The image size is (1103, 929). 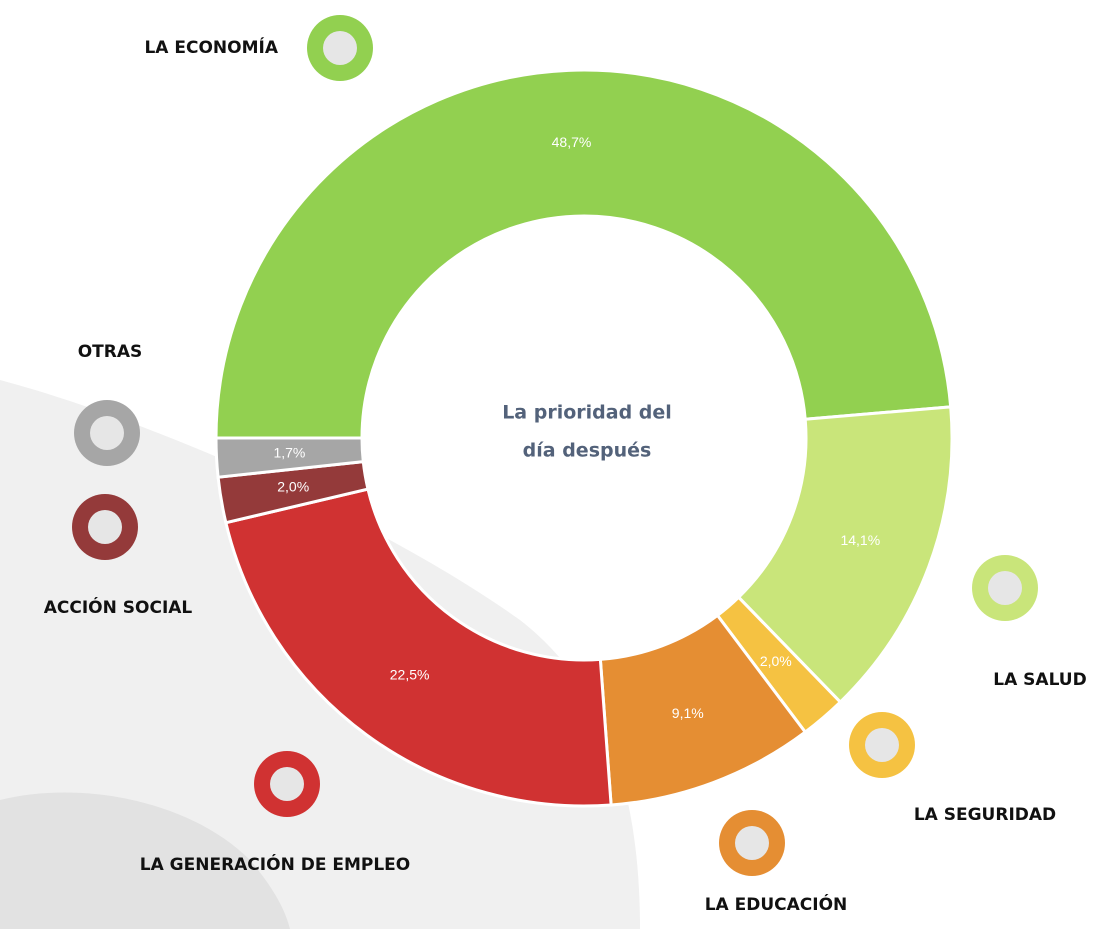 What do you see at coordinates (572, 142) in the screenshot?
I see `value-label: 48,7%` at bounding box center [572, 142].